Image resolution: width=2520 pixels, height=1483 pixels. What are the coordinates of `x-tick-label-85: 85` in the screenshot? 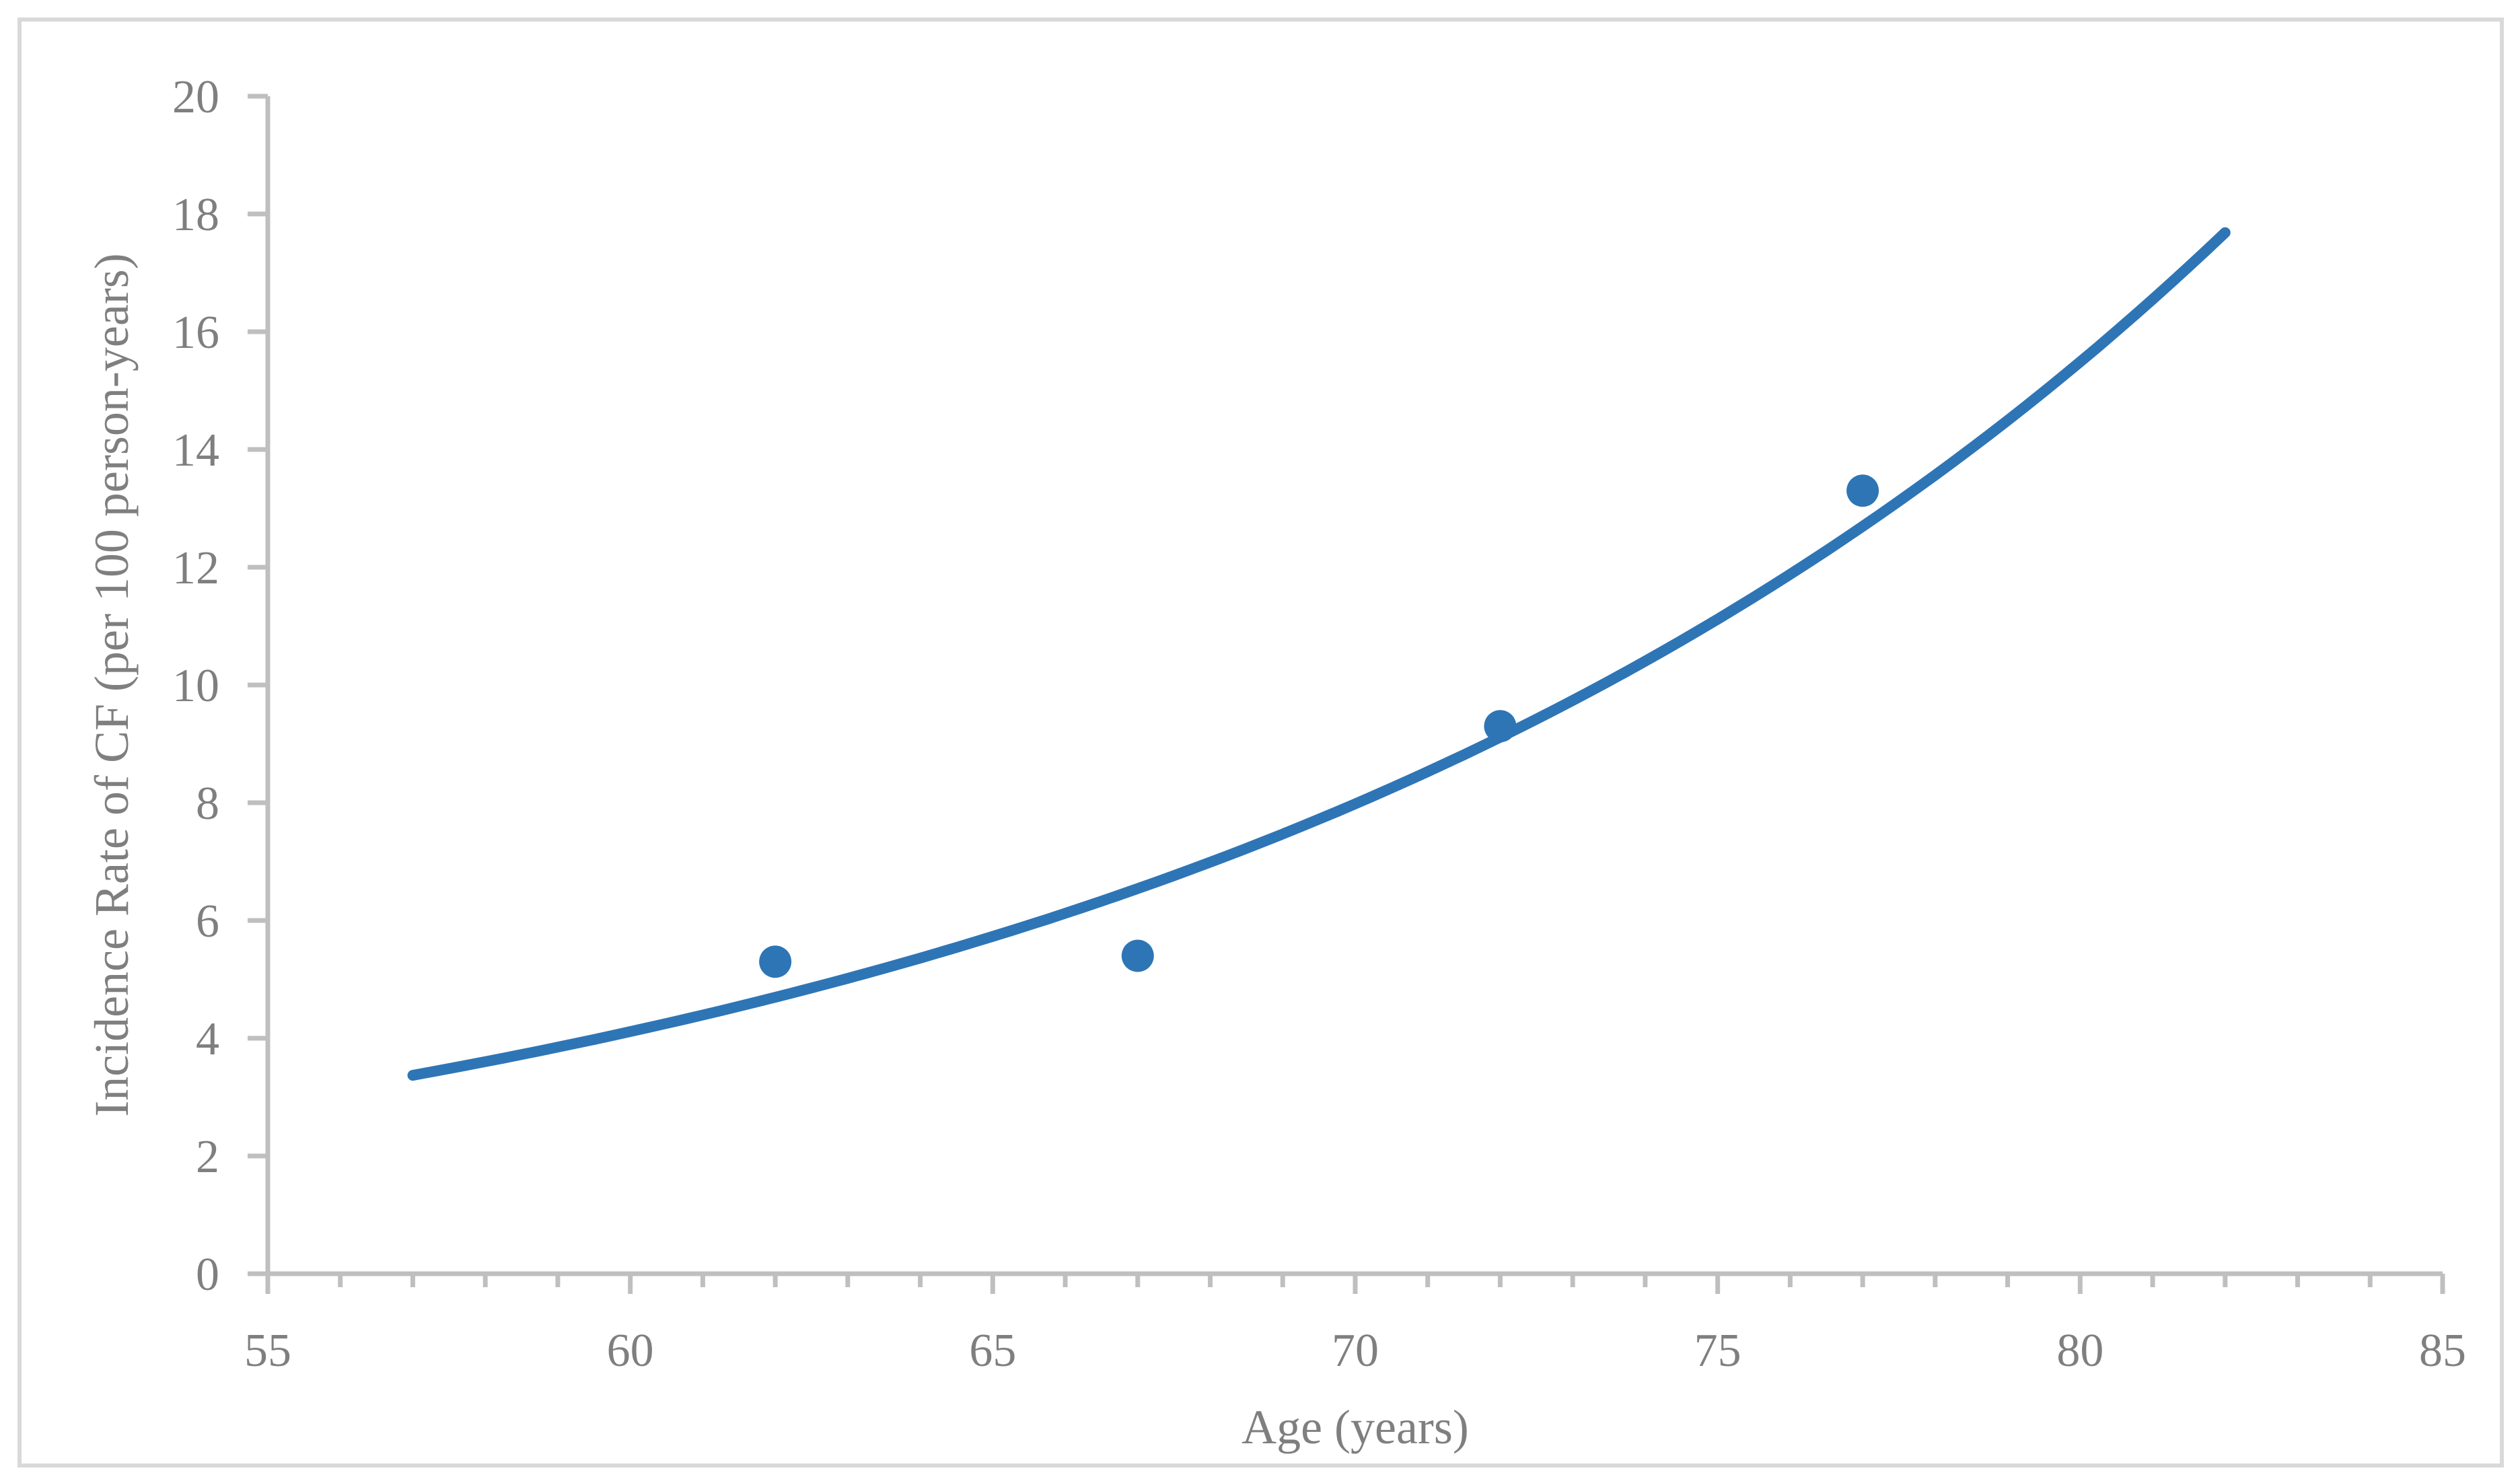 It's located at (2442, 1351).